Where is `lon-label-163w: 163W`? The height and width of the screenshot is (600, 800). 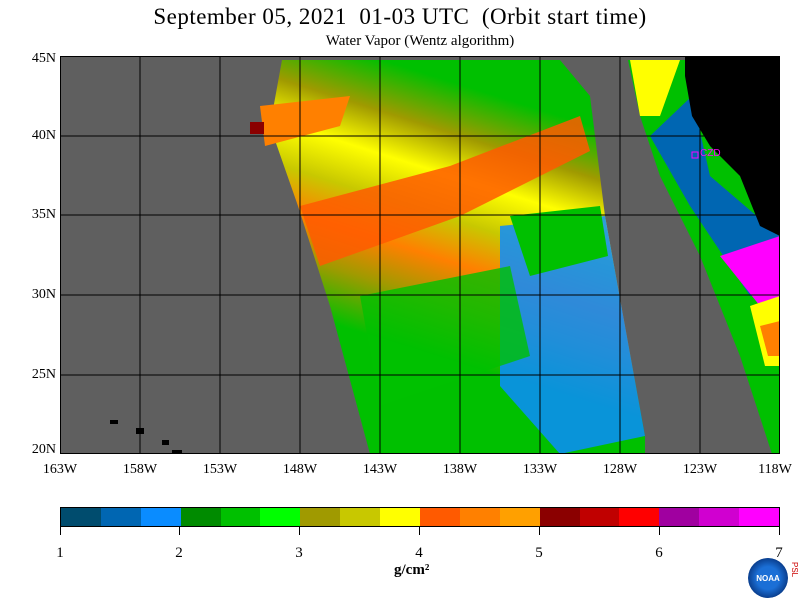
lon-label-163w: 163W is located at coordinates (60, 469).